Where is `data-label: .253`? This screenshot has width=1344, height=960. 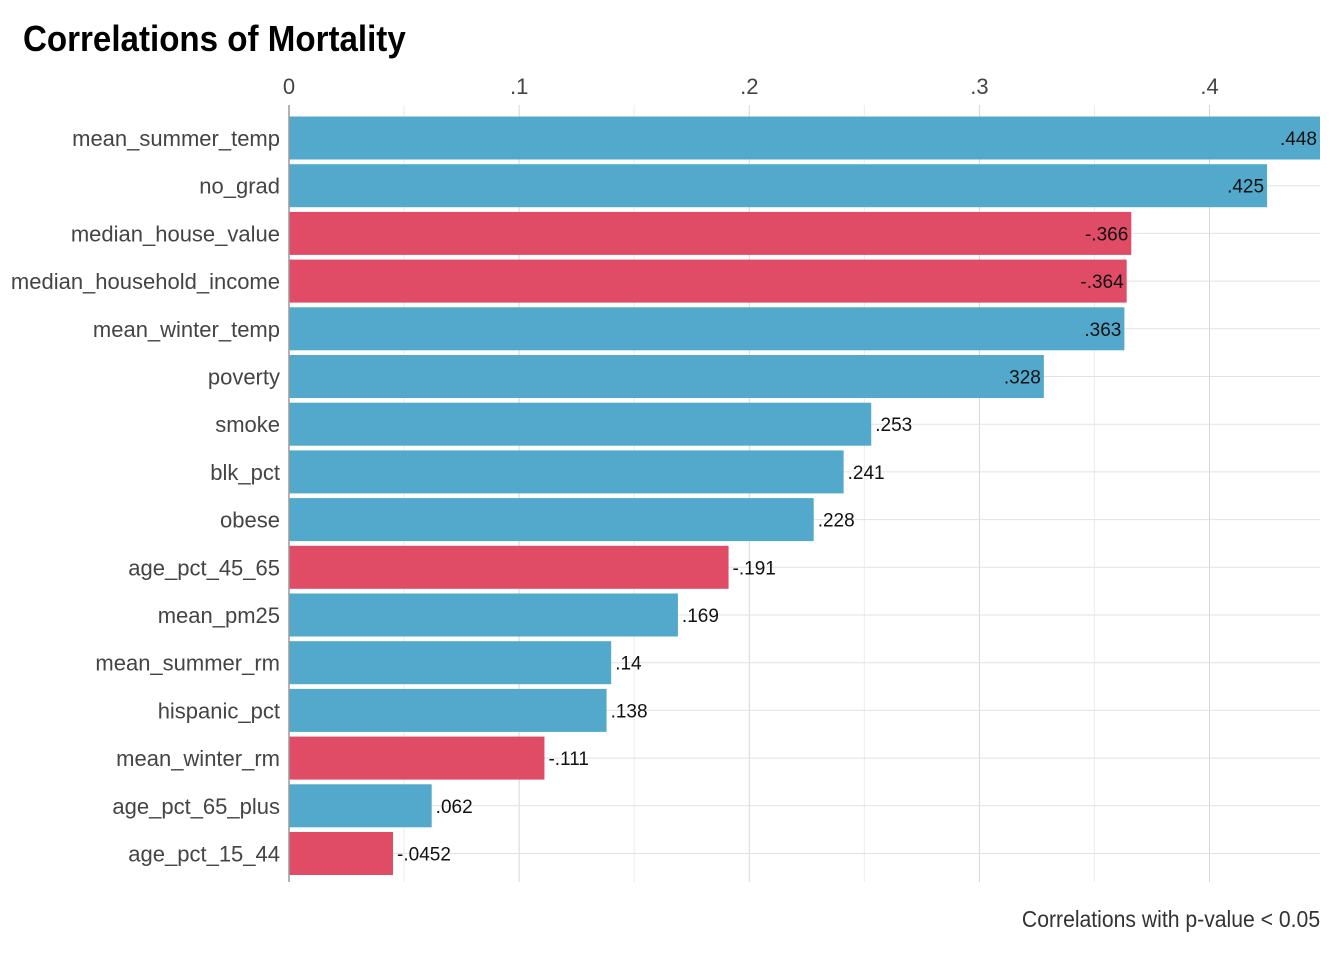
data-label: .253 is located at coordinates (893, 425).